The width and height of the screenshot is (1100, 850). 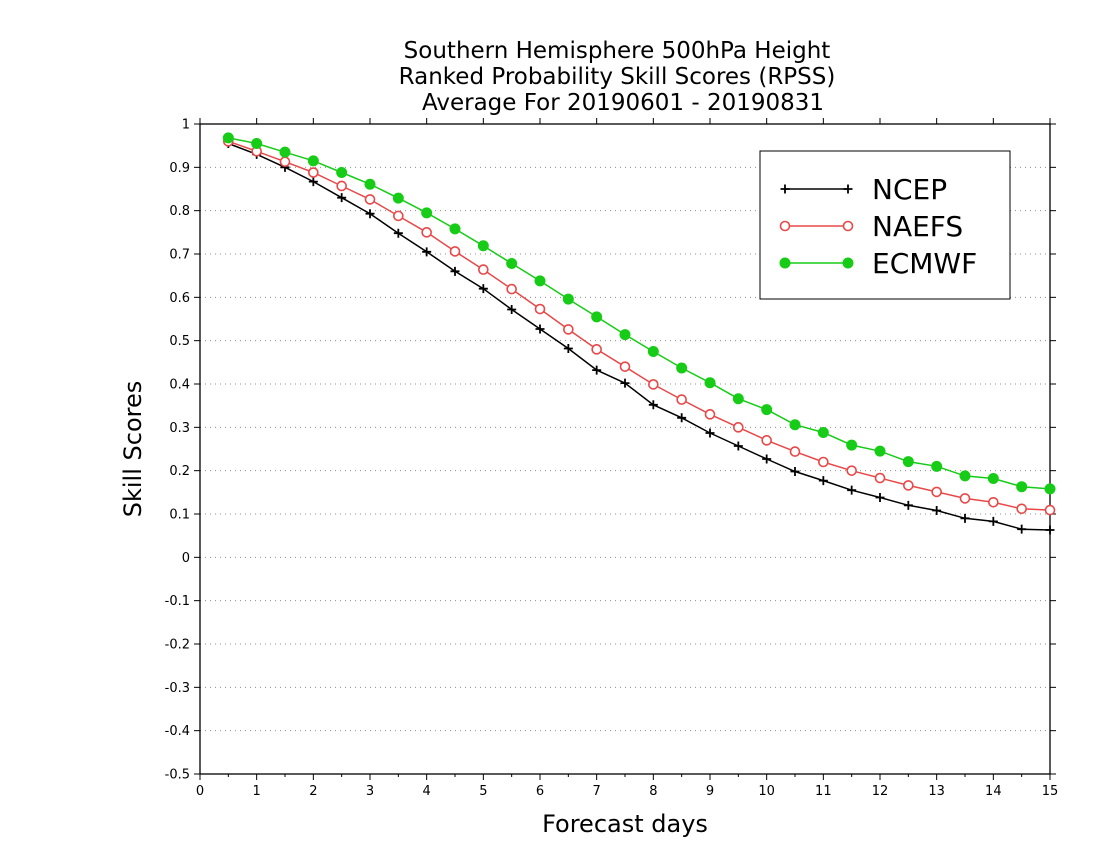 I want to click on y-tick-label: 0.8, so click(x=179, y=211).